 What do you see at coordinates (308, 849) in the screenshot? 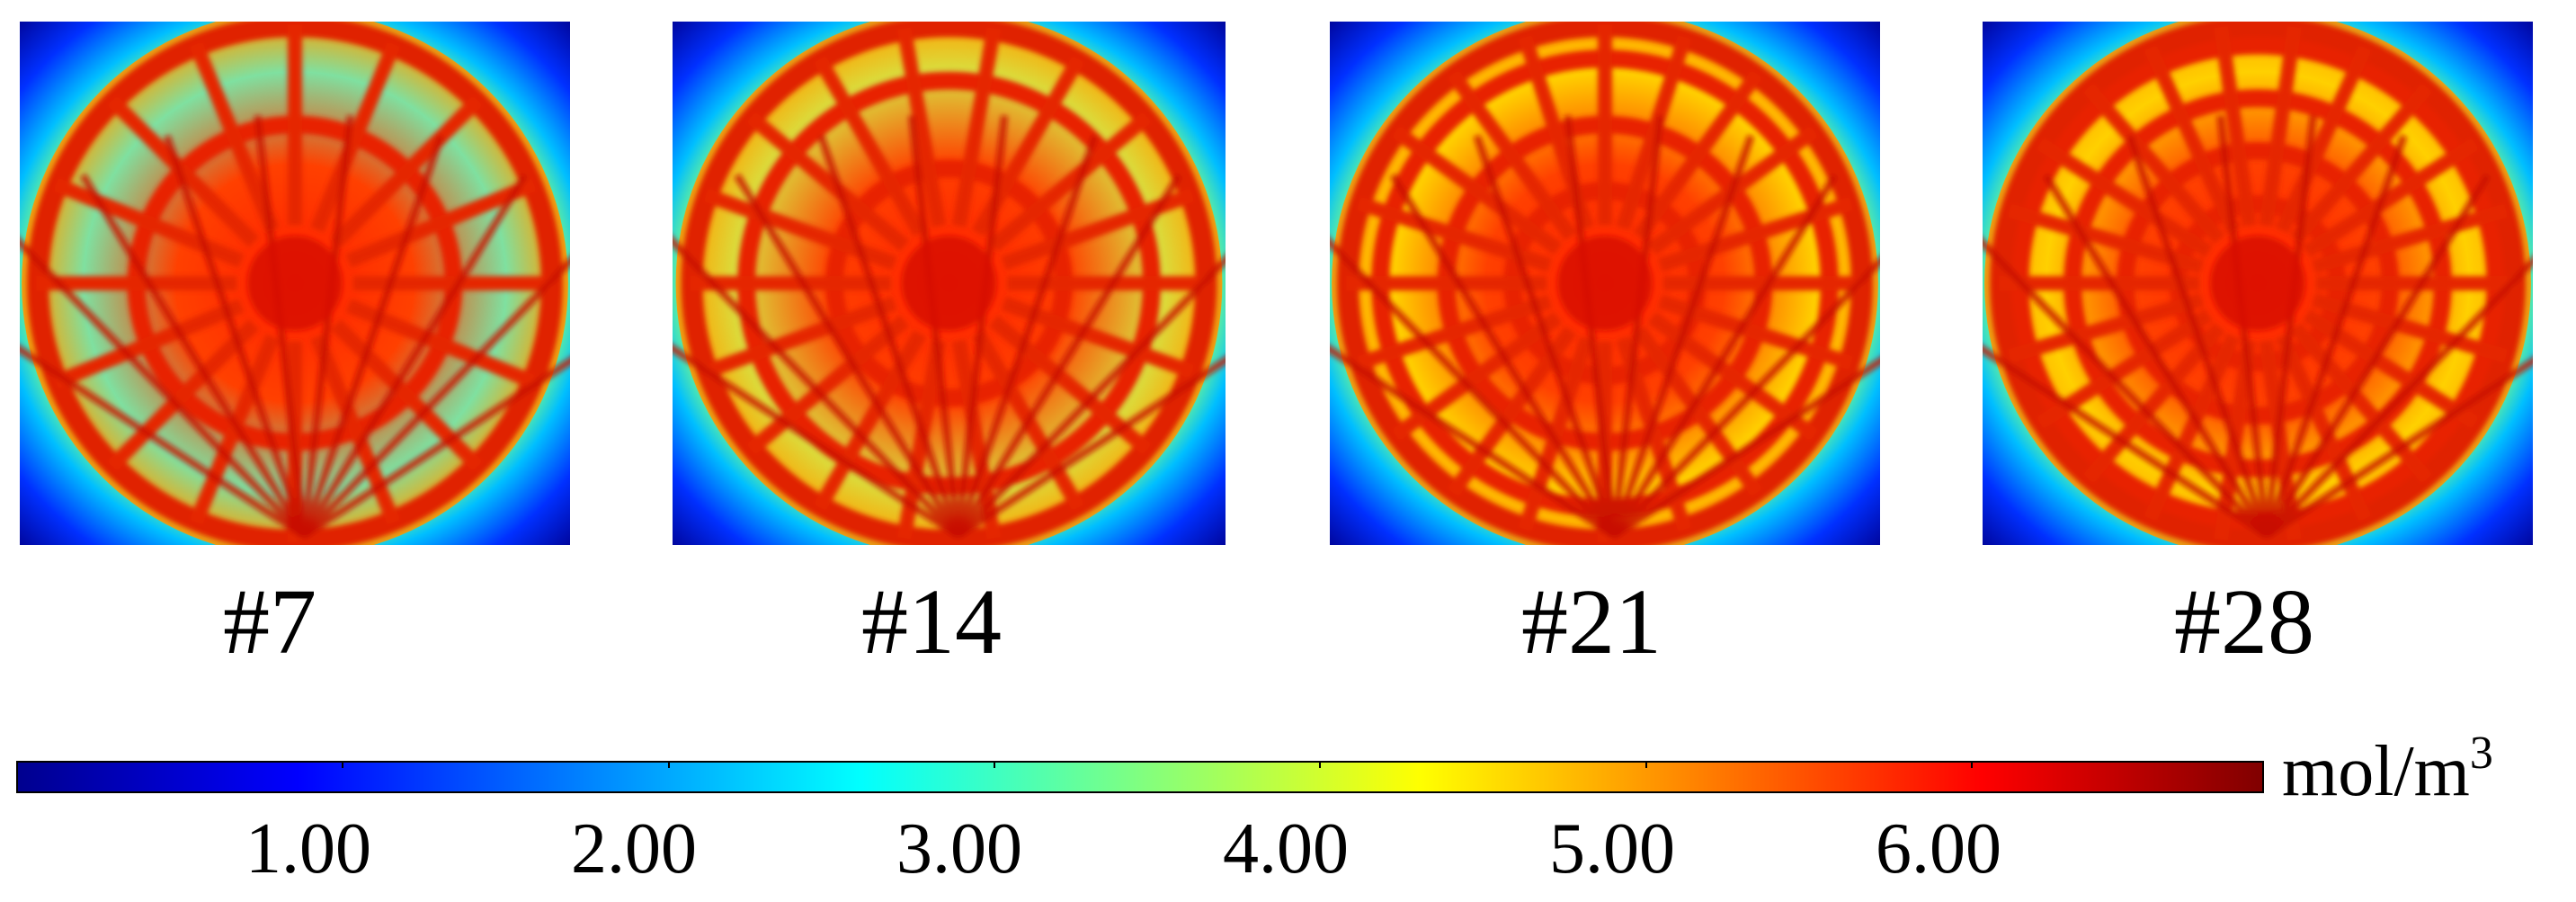
I see `tick-label-1: 1.00` at bounding box center [308, 849].